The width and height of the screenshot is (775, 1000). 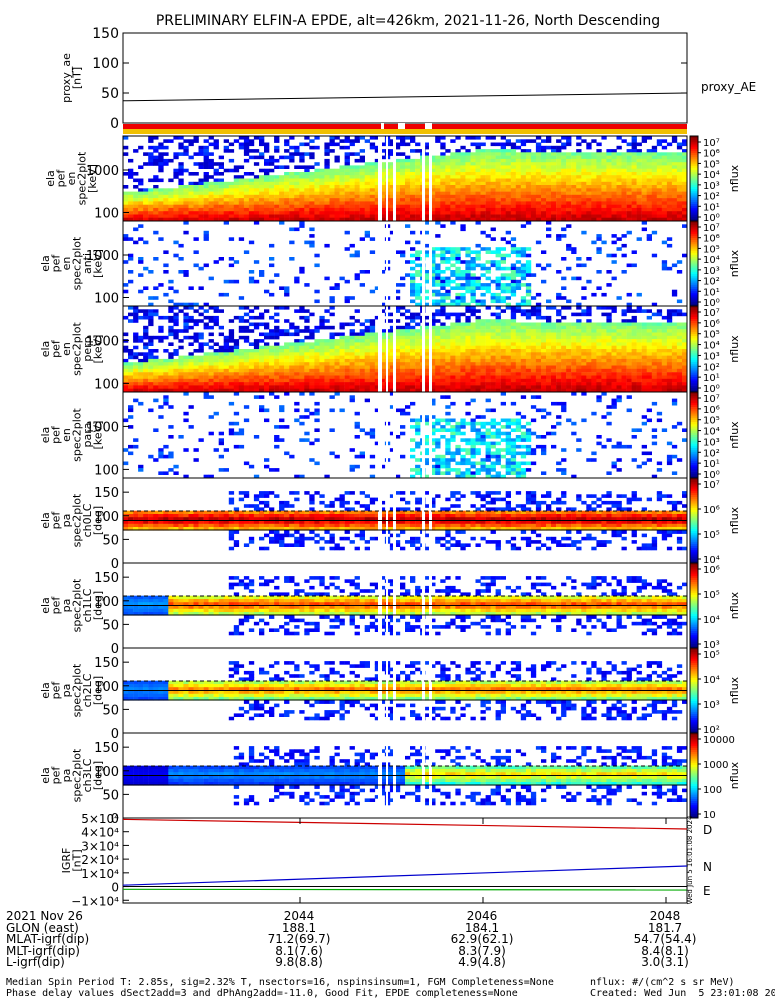 What do you see at coordinates (711, 207) in the screenshot?
I see `colorbar-tick-label: 10¹` at bounding box center [711, 207].